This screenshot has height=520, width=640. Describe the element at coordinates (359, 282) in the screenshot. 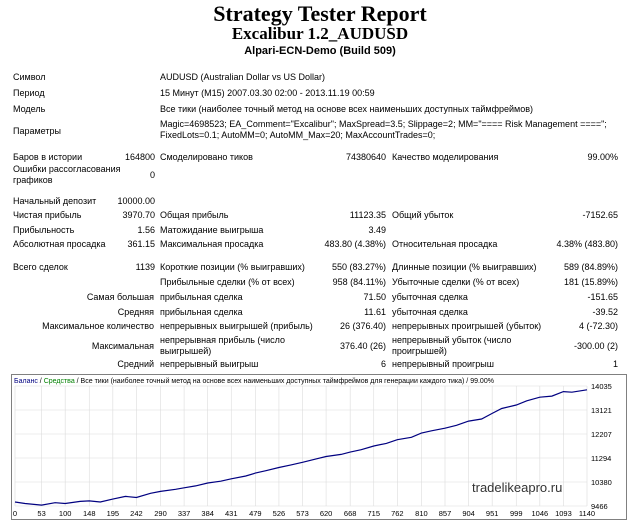

I see `profit-trades-value: 958 (84.11%)` at that location.